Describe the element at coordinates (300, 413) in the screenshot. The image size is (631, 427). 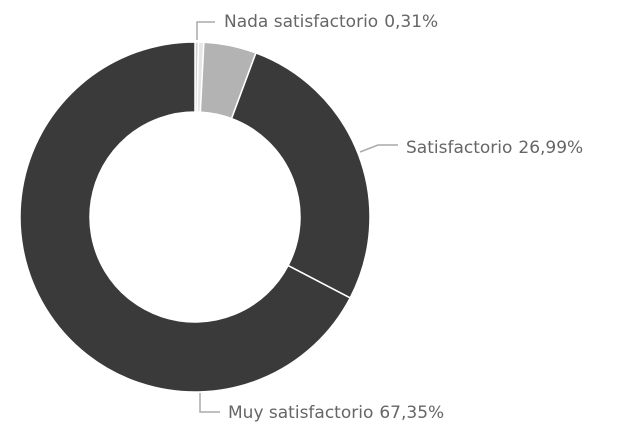
I see `slice-name: Muy satisfactorio` at that location.